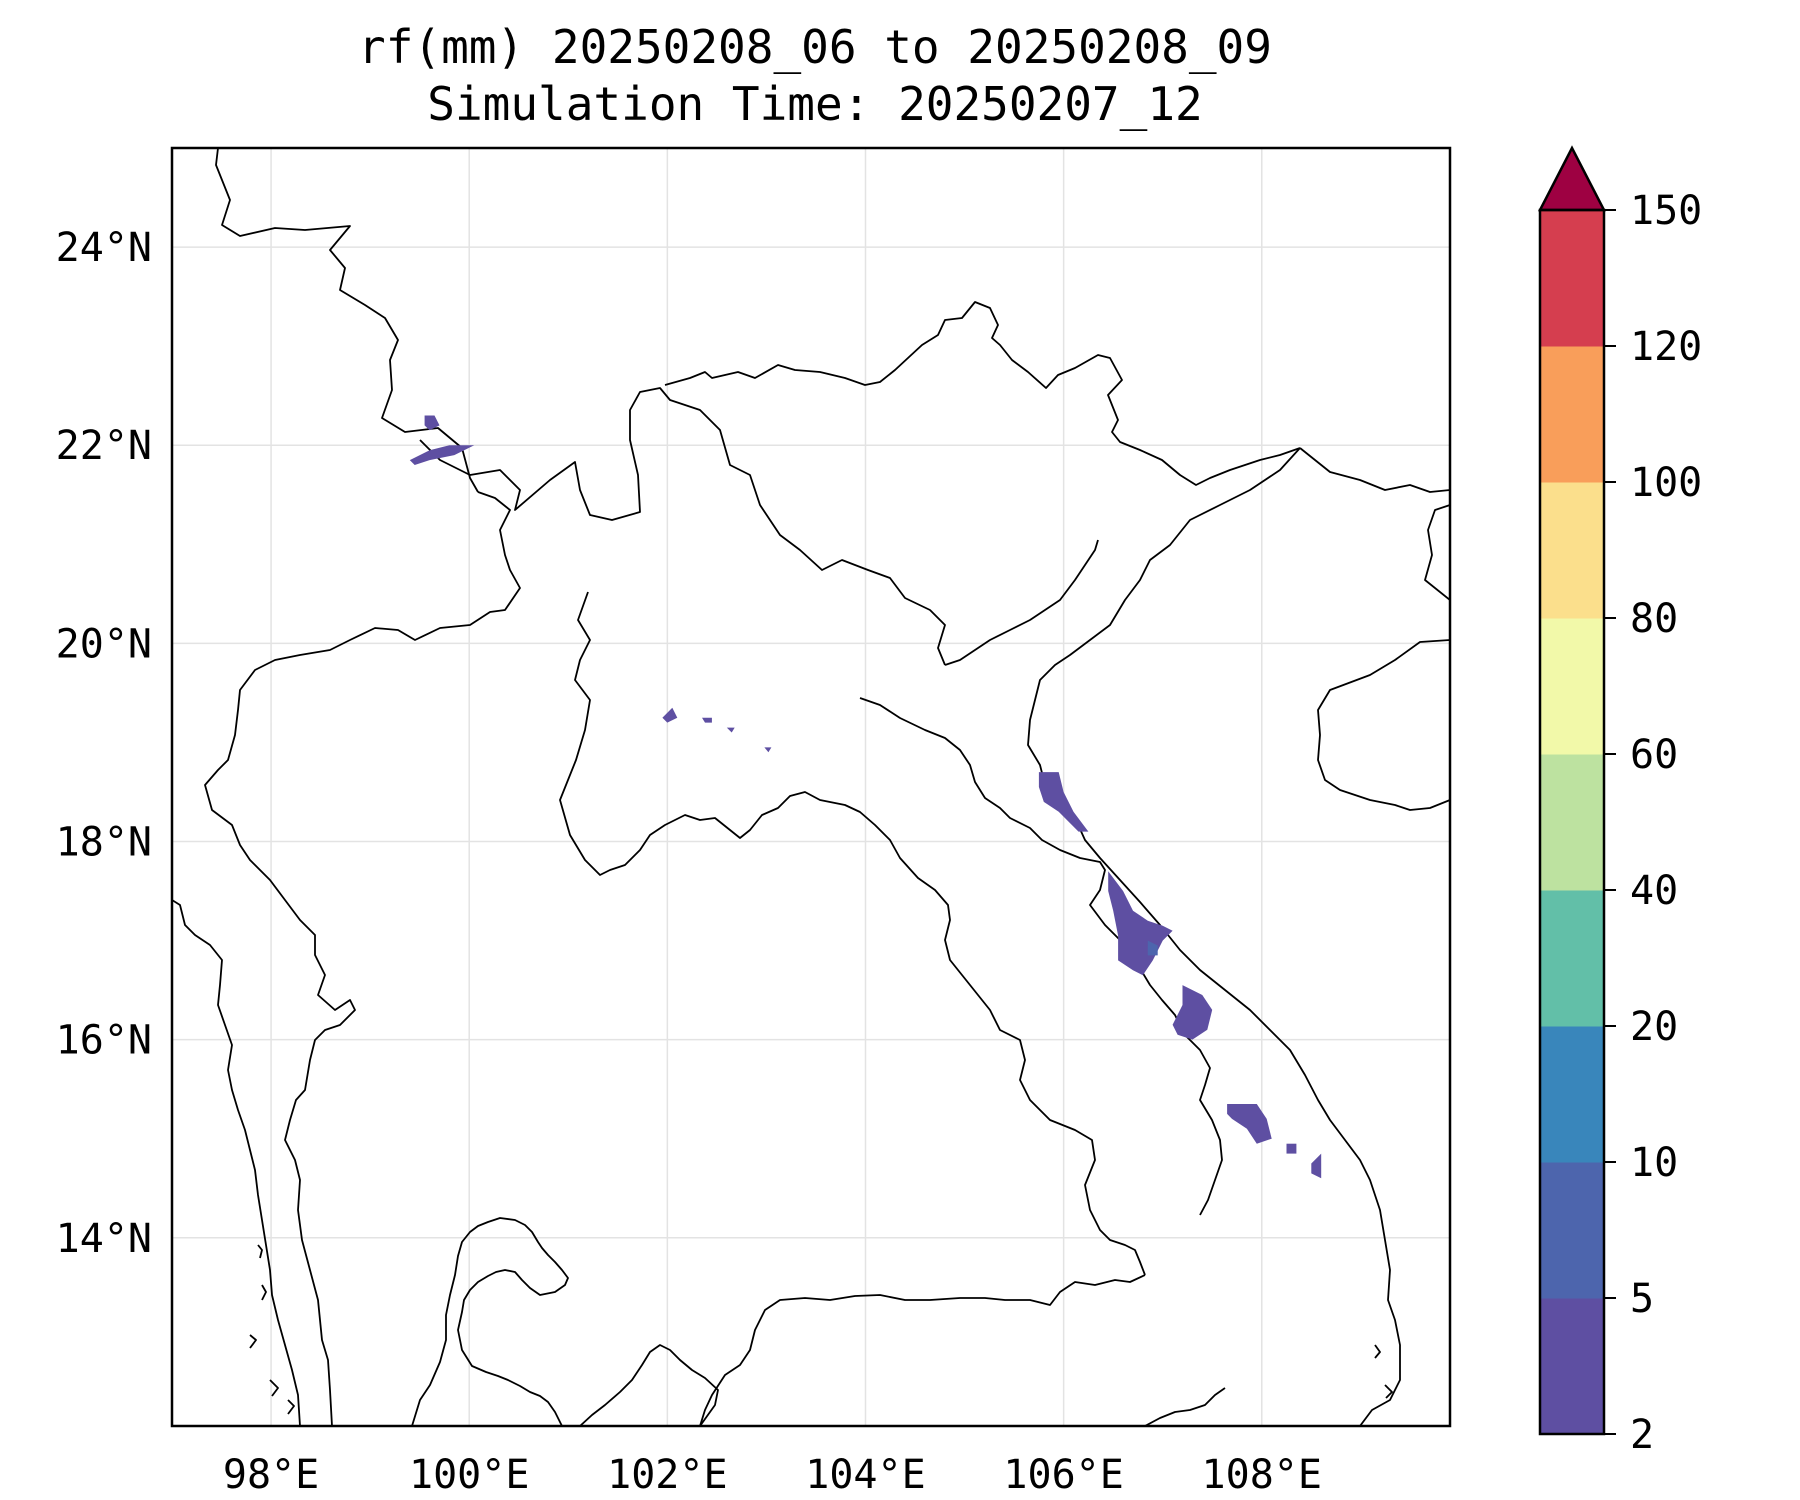 The height and width of the screenshot is (1500, 1800). Describe the element at coordinates (104, 644) in the screenshot. I see `lat-tick-label: 20°N` at that location.